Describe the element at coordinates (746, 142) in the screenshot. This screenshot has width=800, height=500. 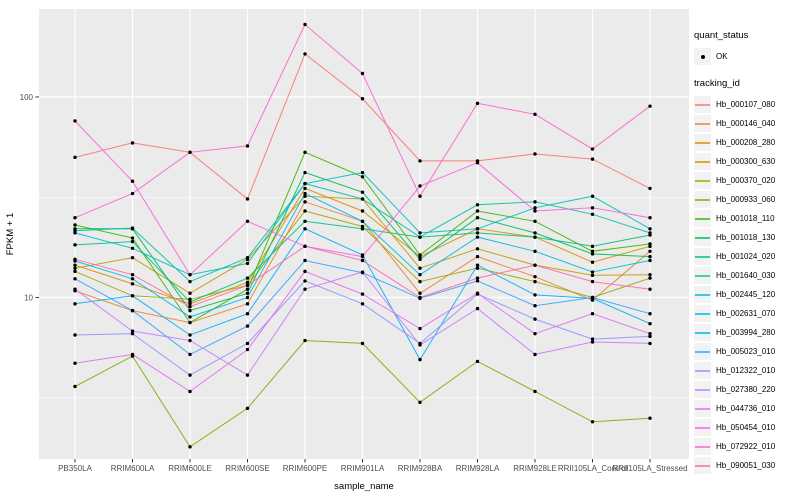
I see `legend-item-Hb_000208_280: Hb_000208_280` at that location.